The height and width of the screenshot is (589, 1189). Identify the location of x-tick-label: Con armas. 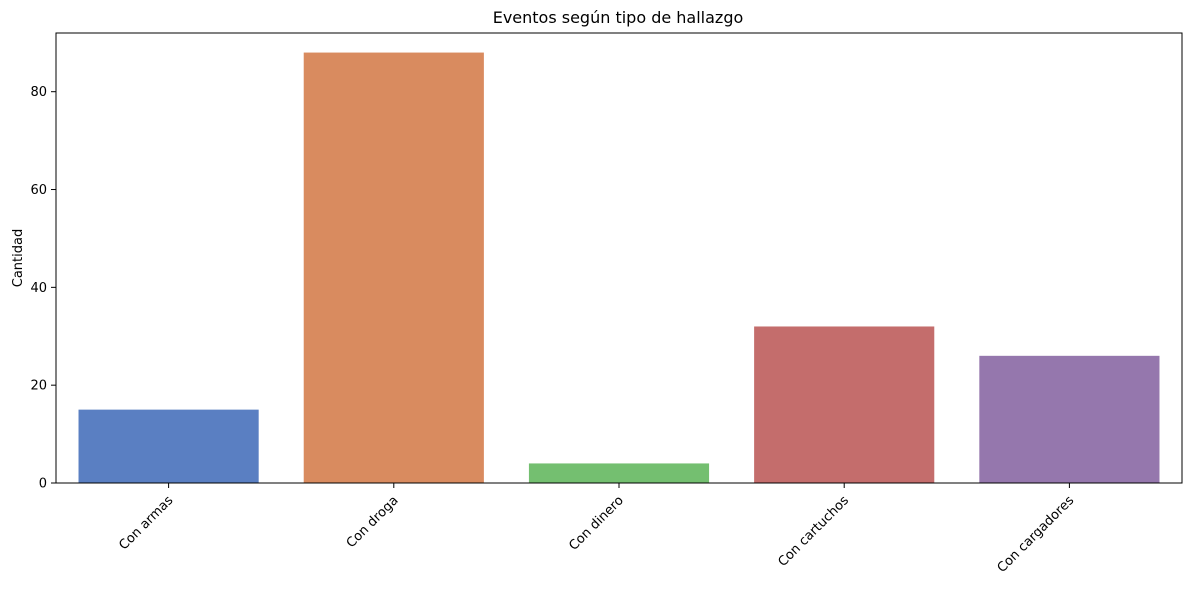
(146, 523).